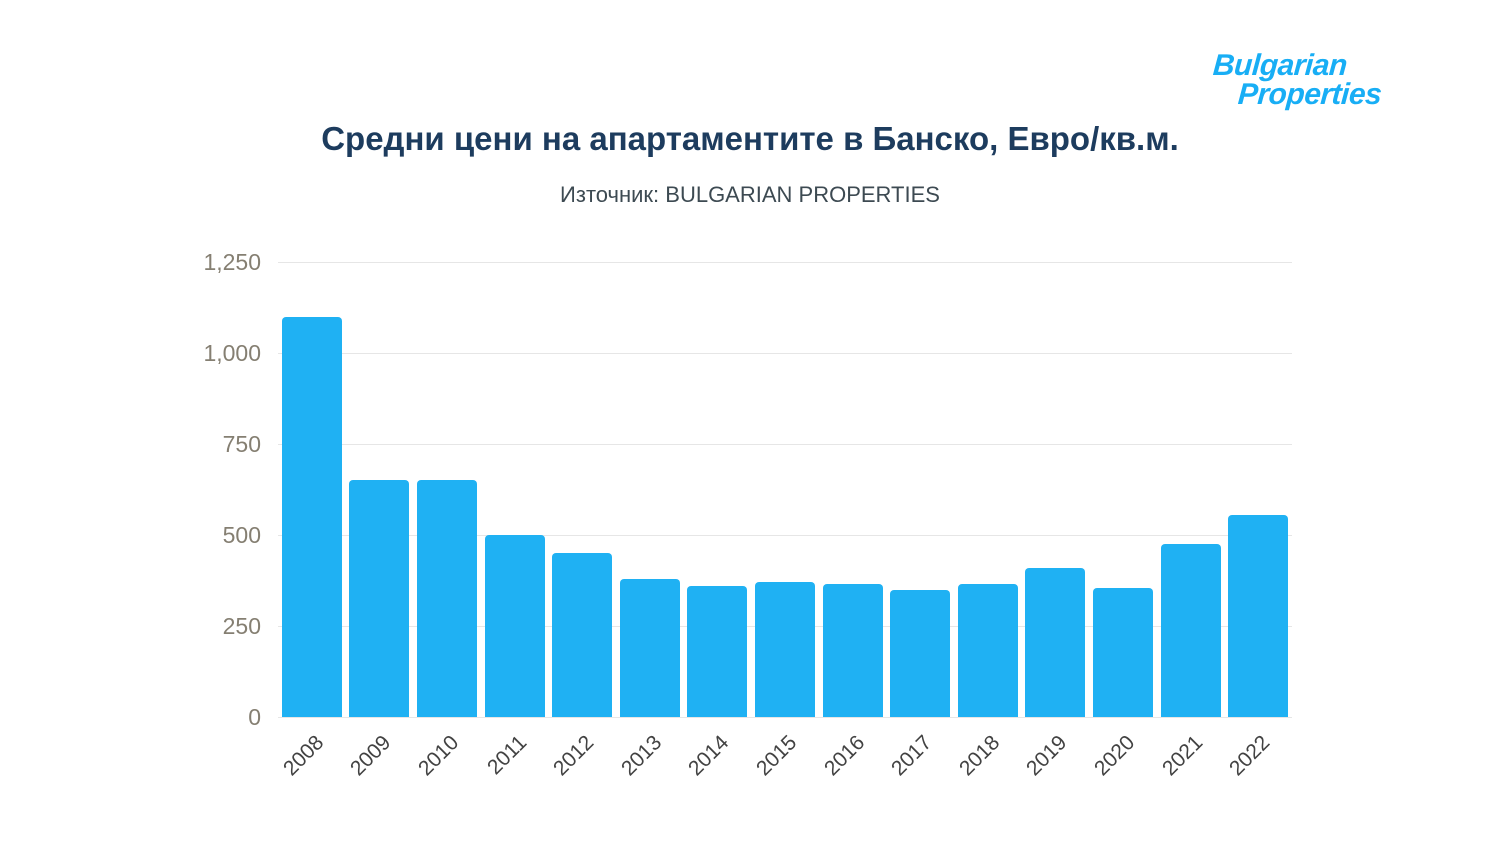 This screenshot has height=844, width=1500. I want to click on bulgarian-properties-logo: Bulgarian Properties, so click(1297, 80).